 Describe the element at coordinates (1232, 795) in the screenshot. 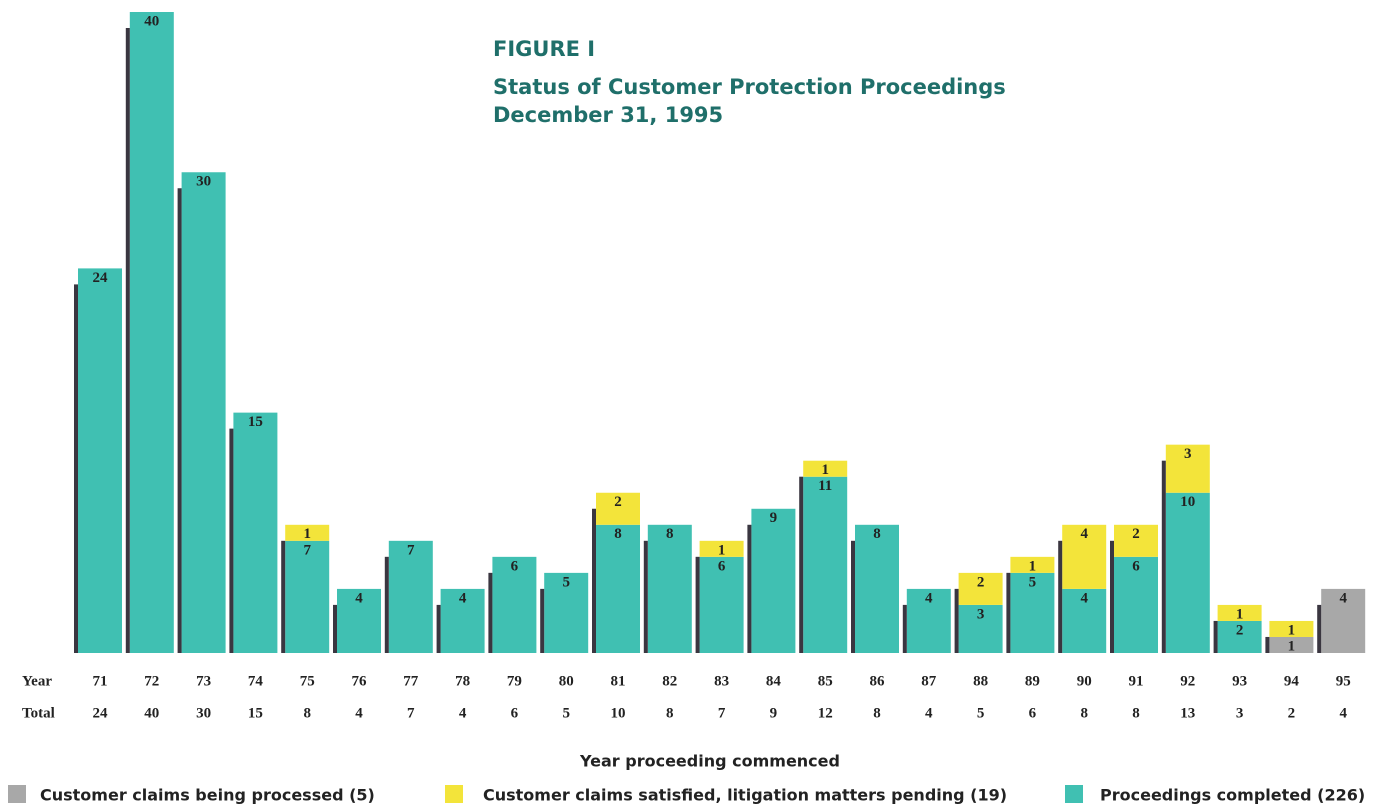

I see `legend-label: Proceedings completed (226)` at that location.